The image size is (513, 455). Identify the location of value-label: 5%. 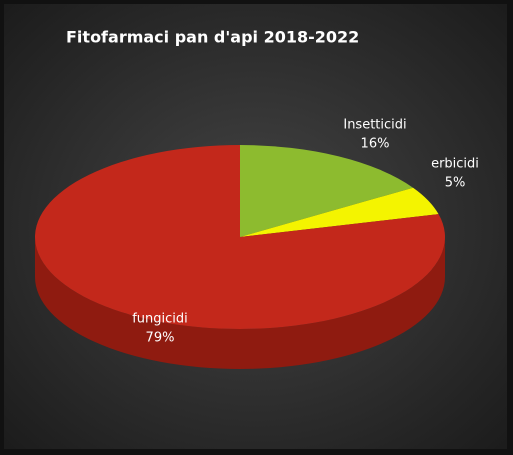
(455, 183).